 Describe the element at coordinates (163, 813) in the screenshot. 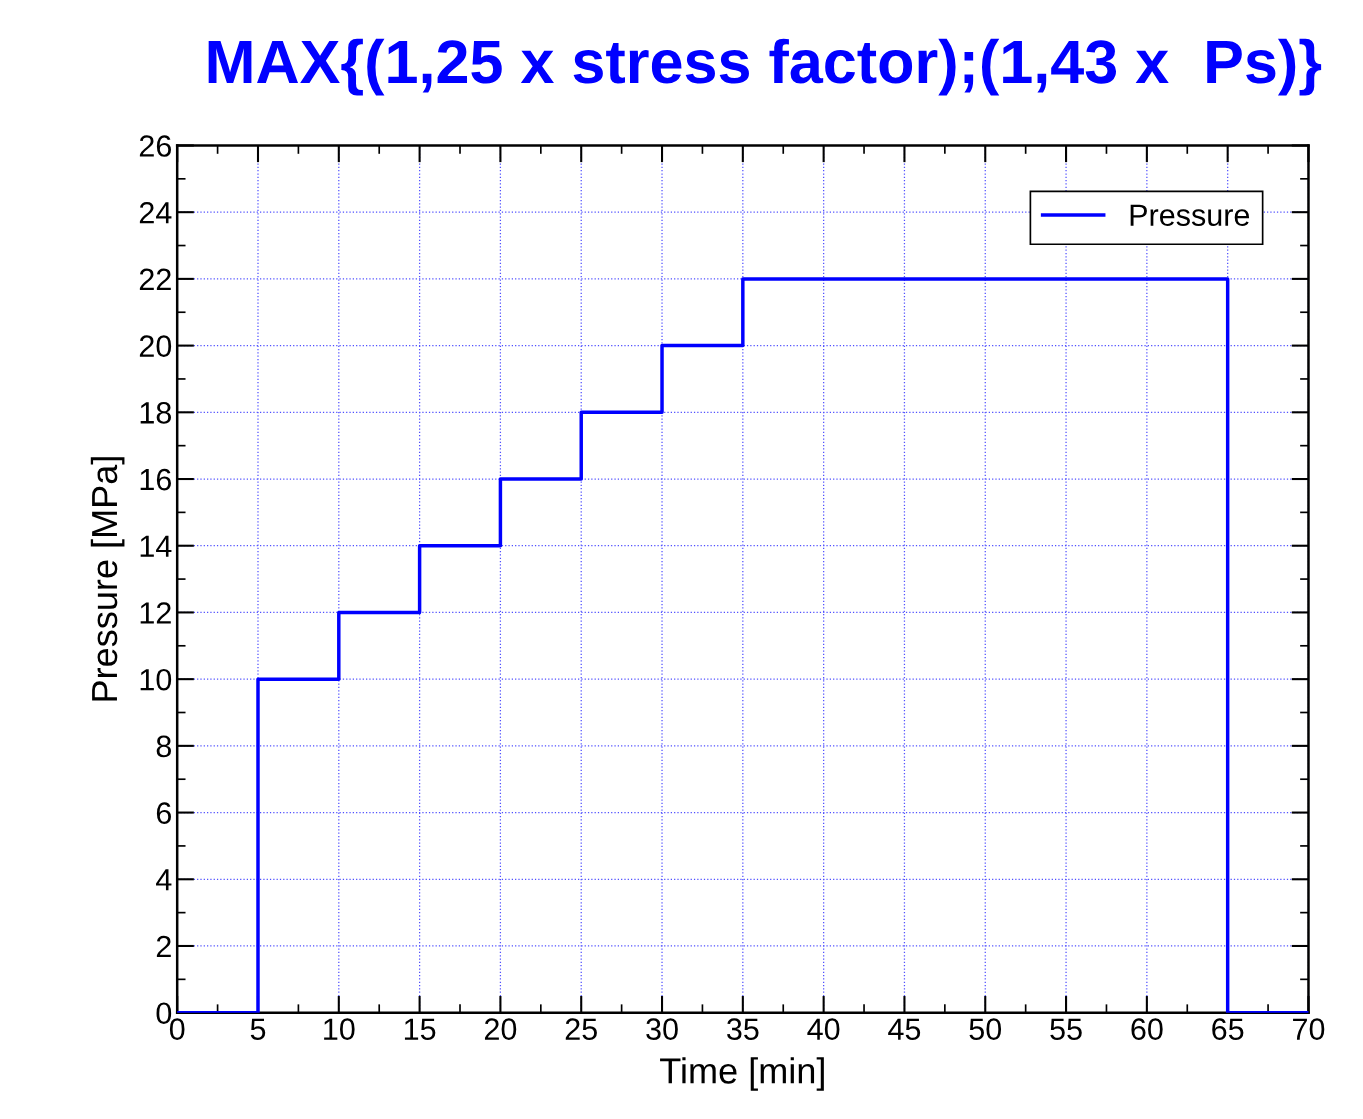

I see `y-tick-label: 6` at that location.